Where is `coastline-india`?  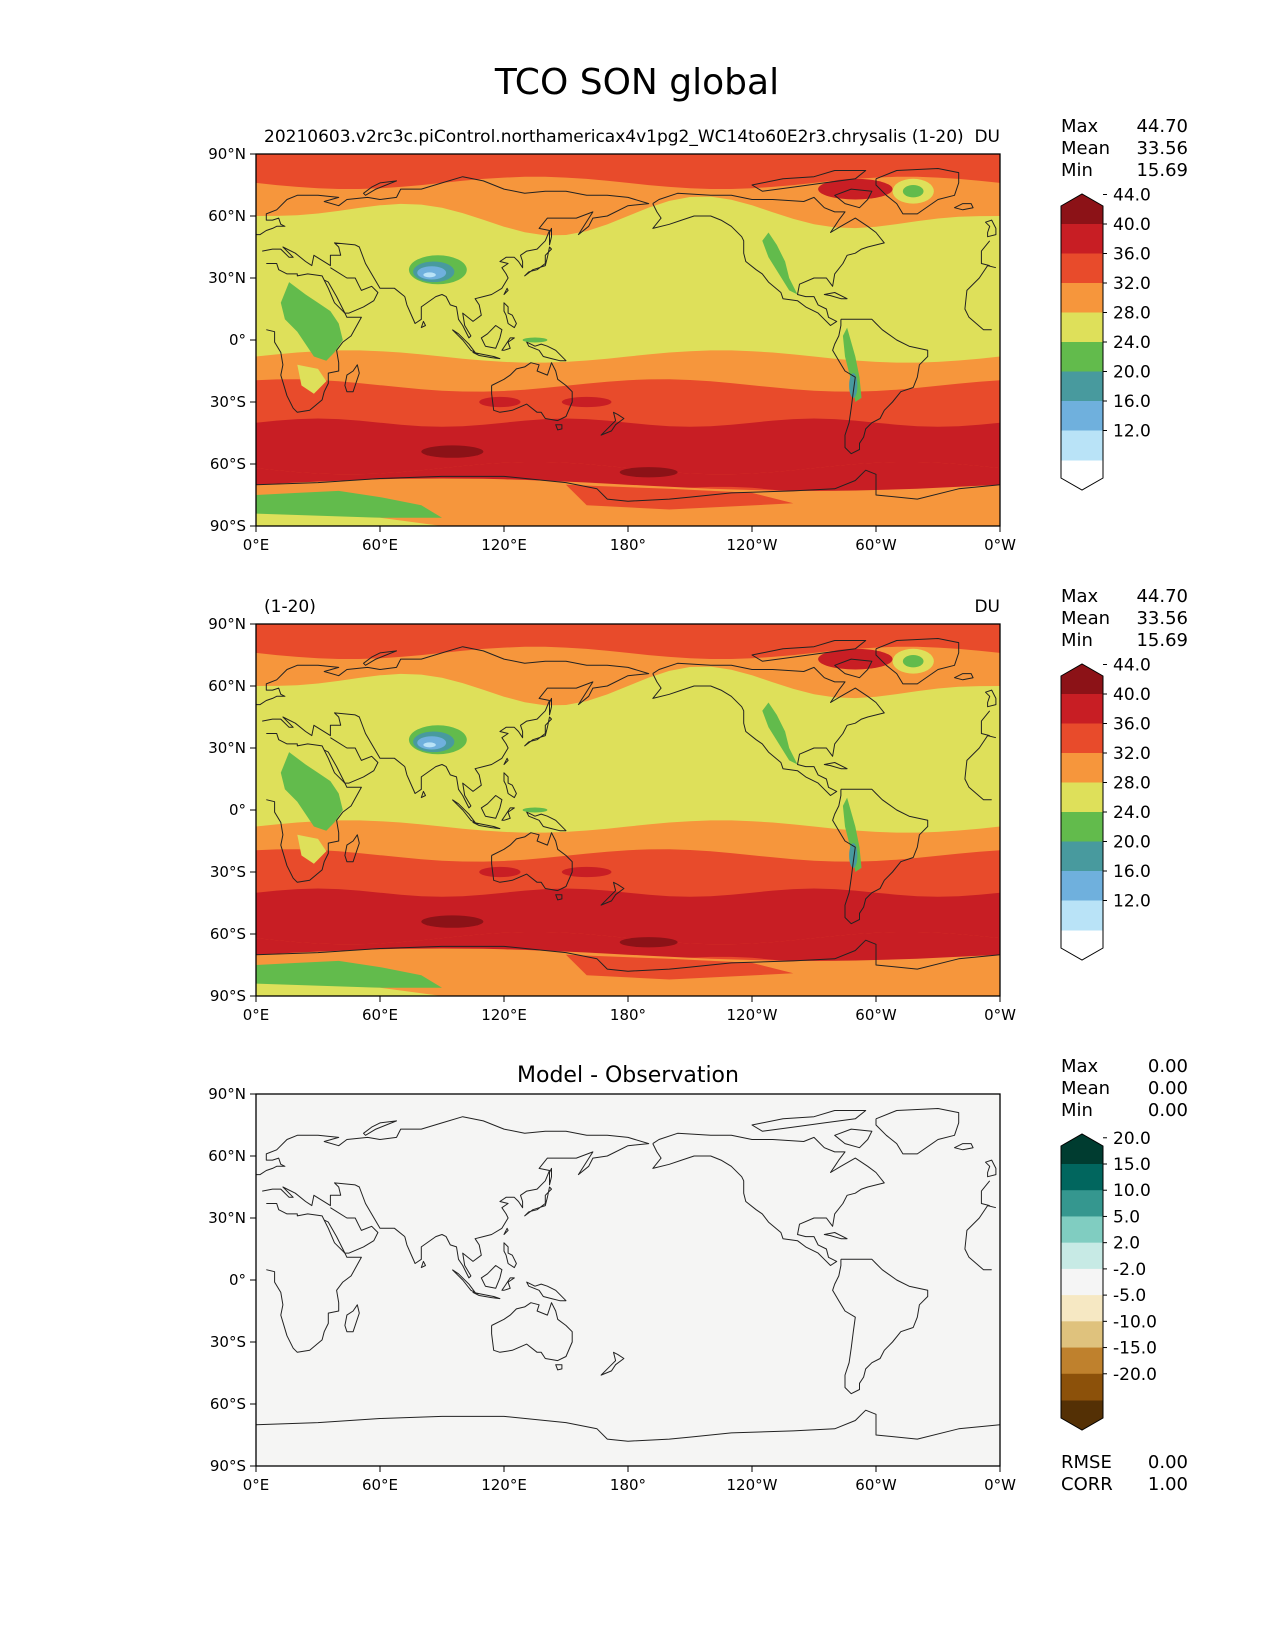
coastline-india is located at coordinates (453, 257).